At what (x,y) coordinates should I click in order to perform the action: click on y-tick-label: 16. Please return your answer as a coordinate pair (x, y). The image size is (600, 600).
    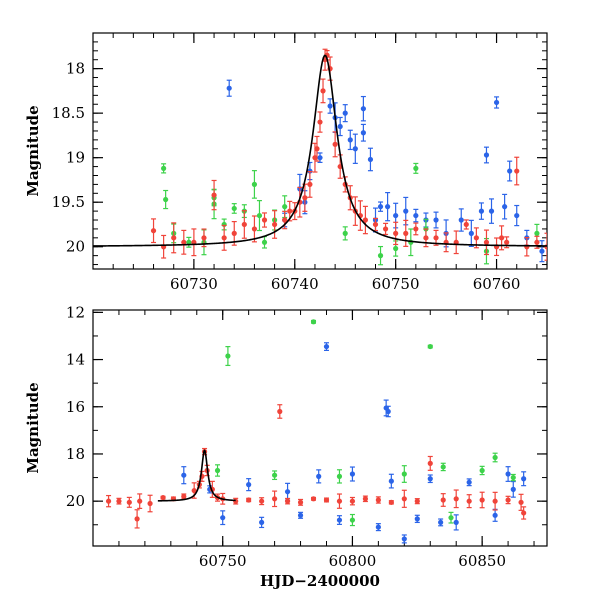
    Looking at the image, I should click on (75, 407).